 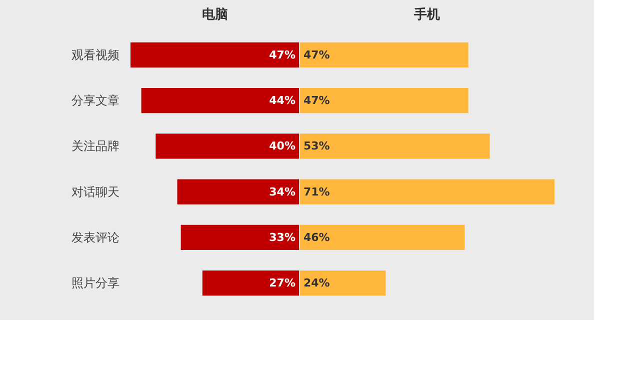 What do you see at coordinates (317, 237) in the screenshot?
I see `data-label: 46%` at bounding box center [317, 237].